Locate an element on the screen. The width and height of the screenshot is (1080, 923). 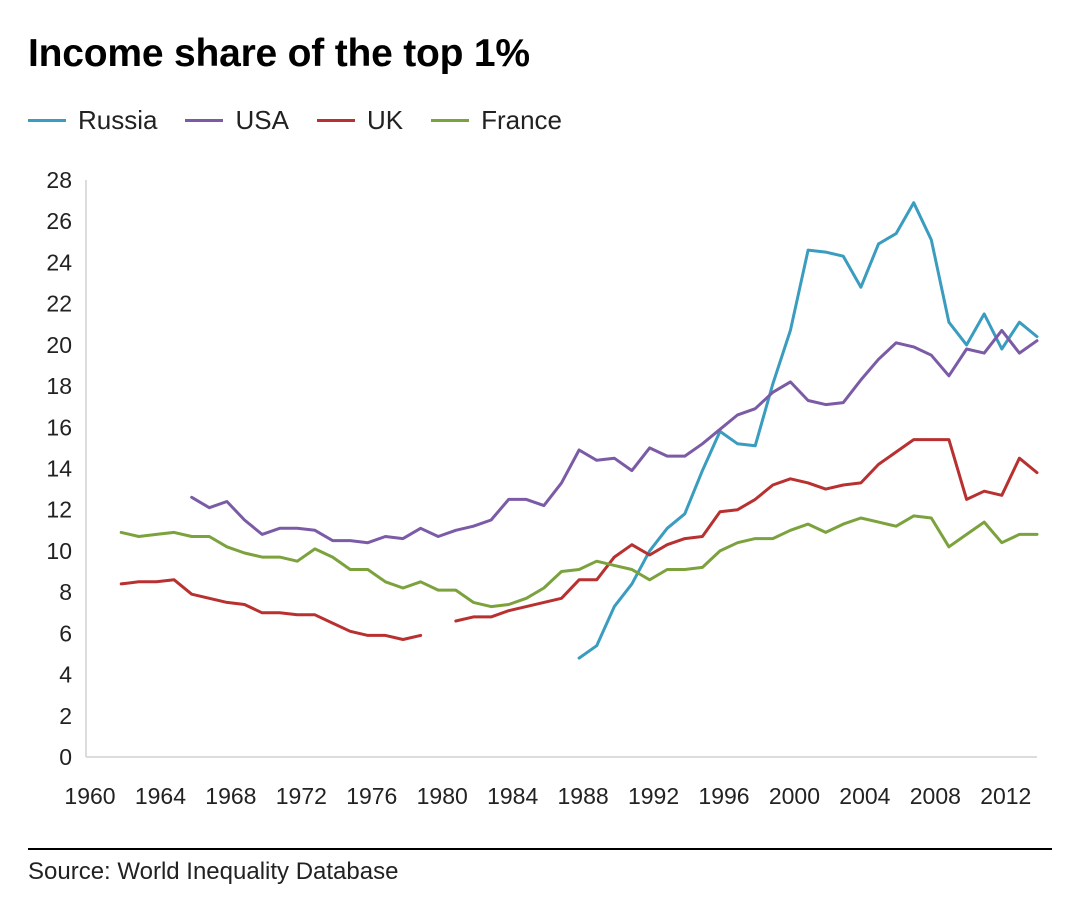
y-tick-label: 6 is located at coordinates (65, 633).